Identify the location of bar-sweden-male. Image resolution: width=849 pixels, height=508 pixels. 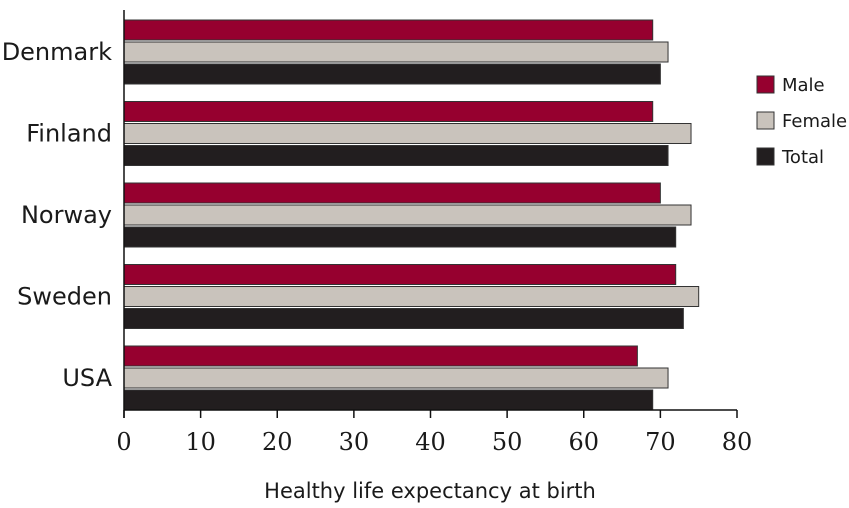
(400, 274).